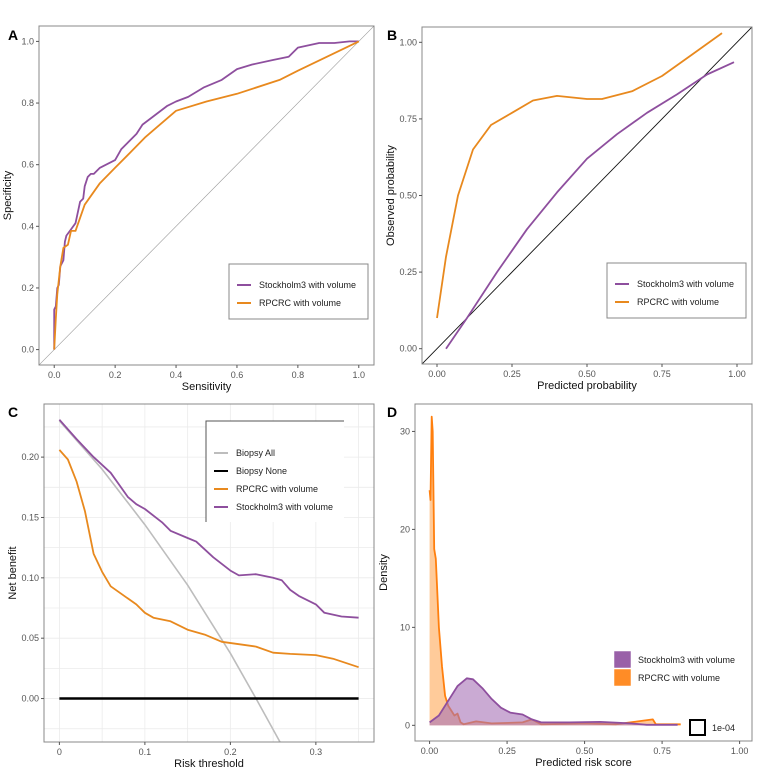  Describe the element at coordinates (27, 350) in the screenshot. I see `y-tick-label: 0.0` at that location.